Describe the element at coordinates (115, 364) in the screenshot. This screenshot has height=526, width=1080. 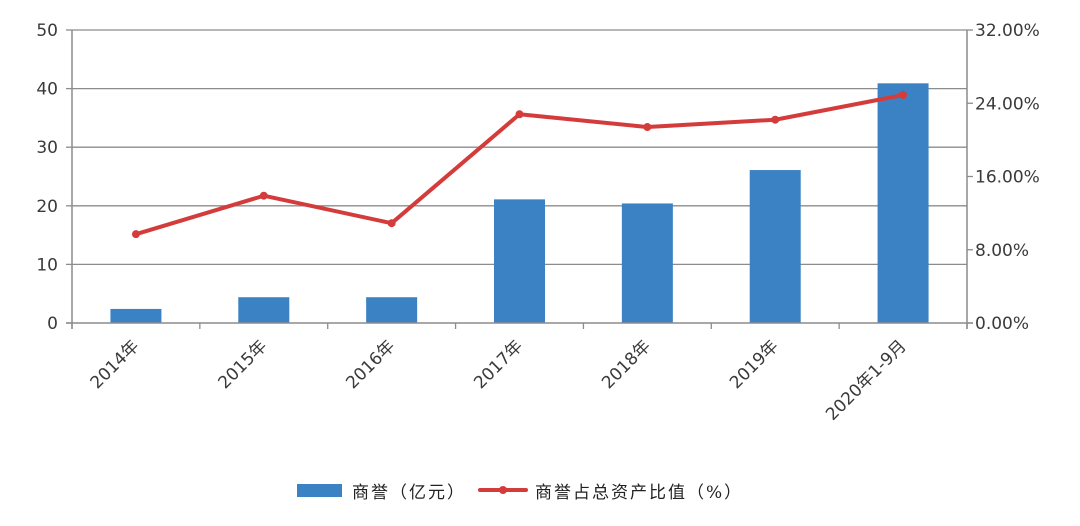
I see `x-tick-label: 2014年` at that location.